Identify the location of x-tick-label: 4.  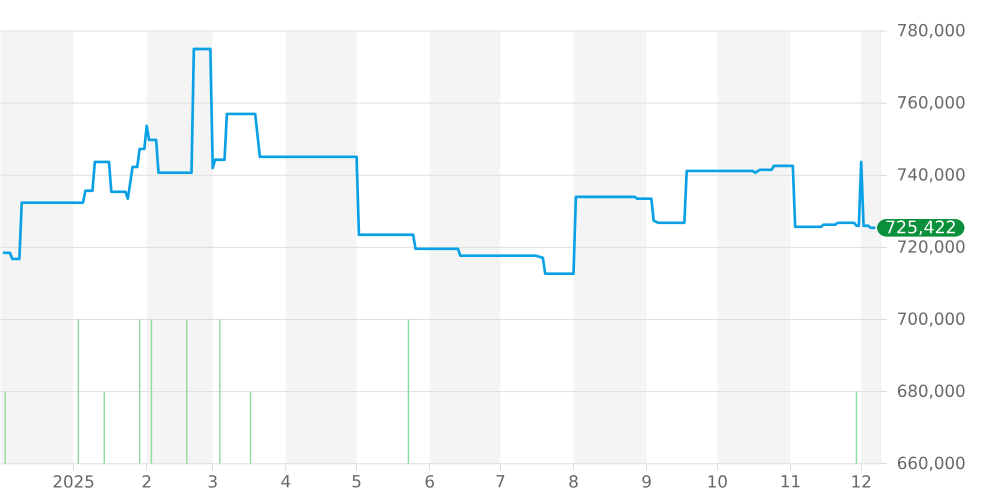
(285, 481).